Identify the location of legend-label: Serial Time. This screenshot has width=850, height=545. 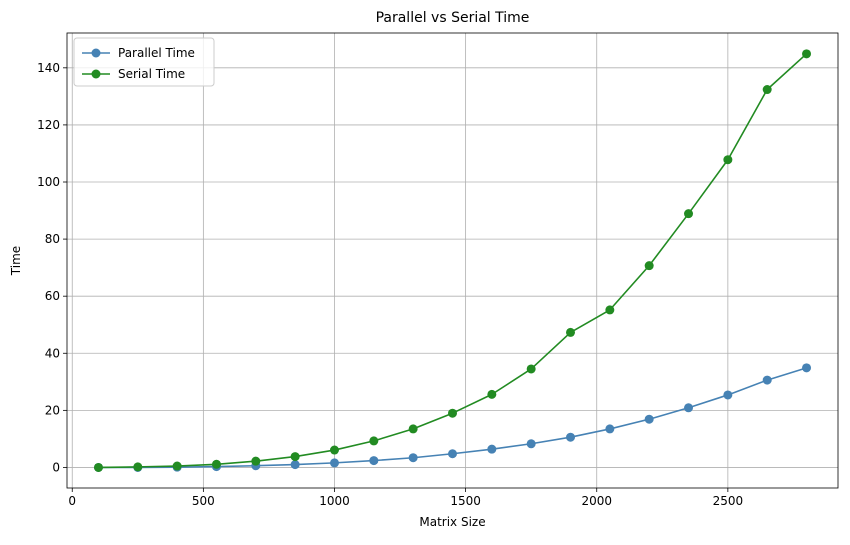
(151, 74).